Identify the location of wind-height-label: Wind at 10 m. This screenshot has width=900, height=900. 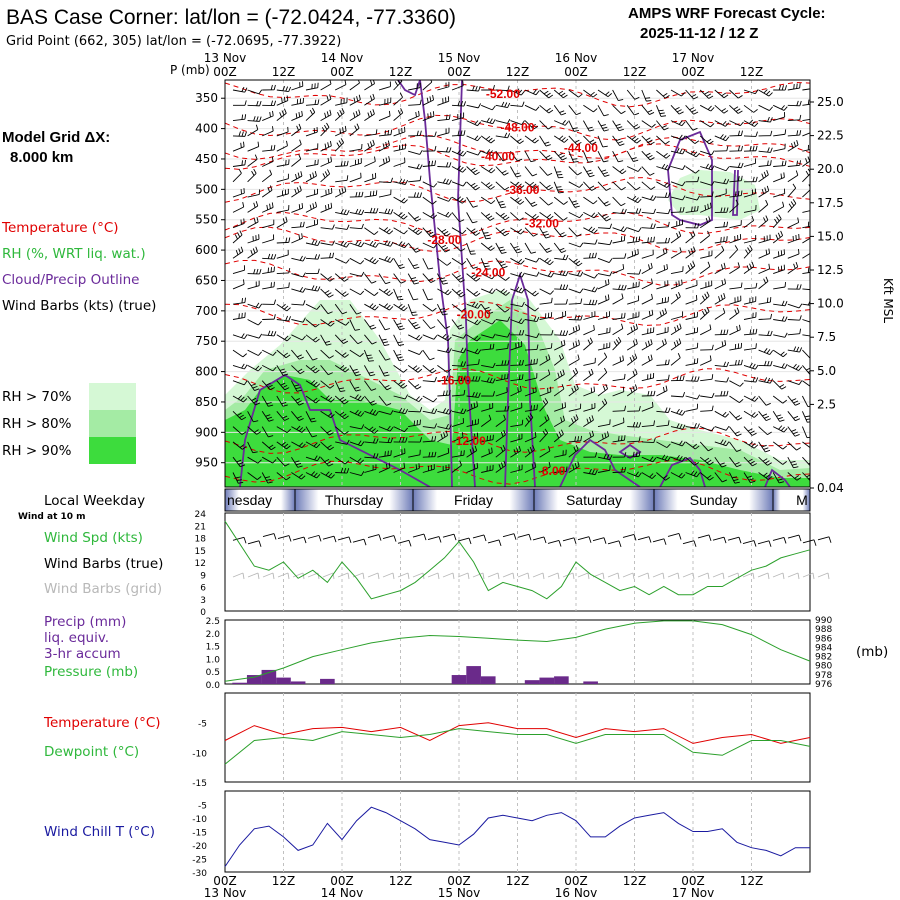
(52, 517).